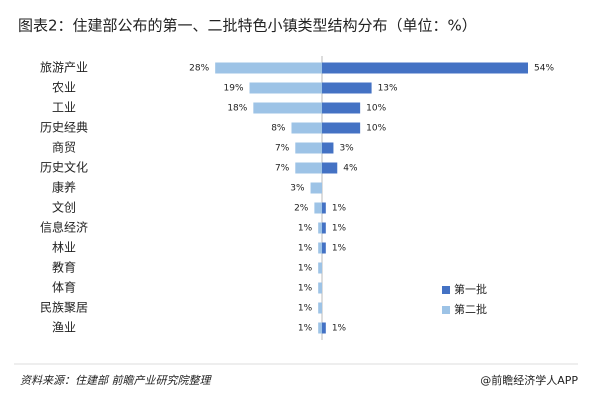 This screenshot has height=406, width=590. I want to click on value-label: 2%, so click(301, 209).